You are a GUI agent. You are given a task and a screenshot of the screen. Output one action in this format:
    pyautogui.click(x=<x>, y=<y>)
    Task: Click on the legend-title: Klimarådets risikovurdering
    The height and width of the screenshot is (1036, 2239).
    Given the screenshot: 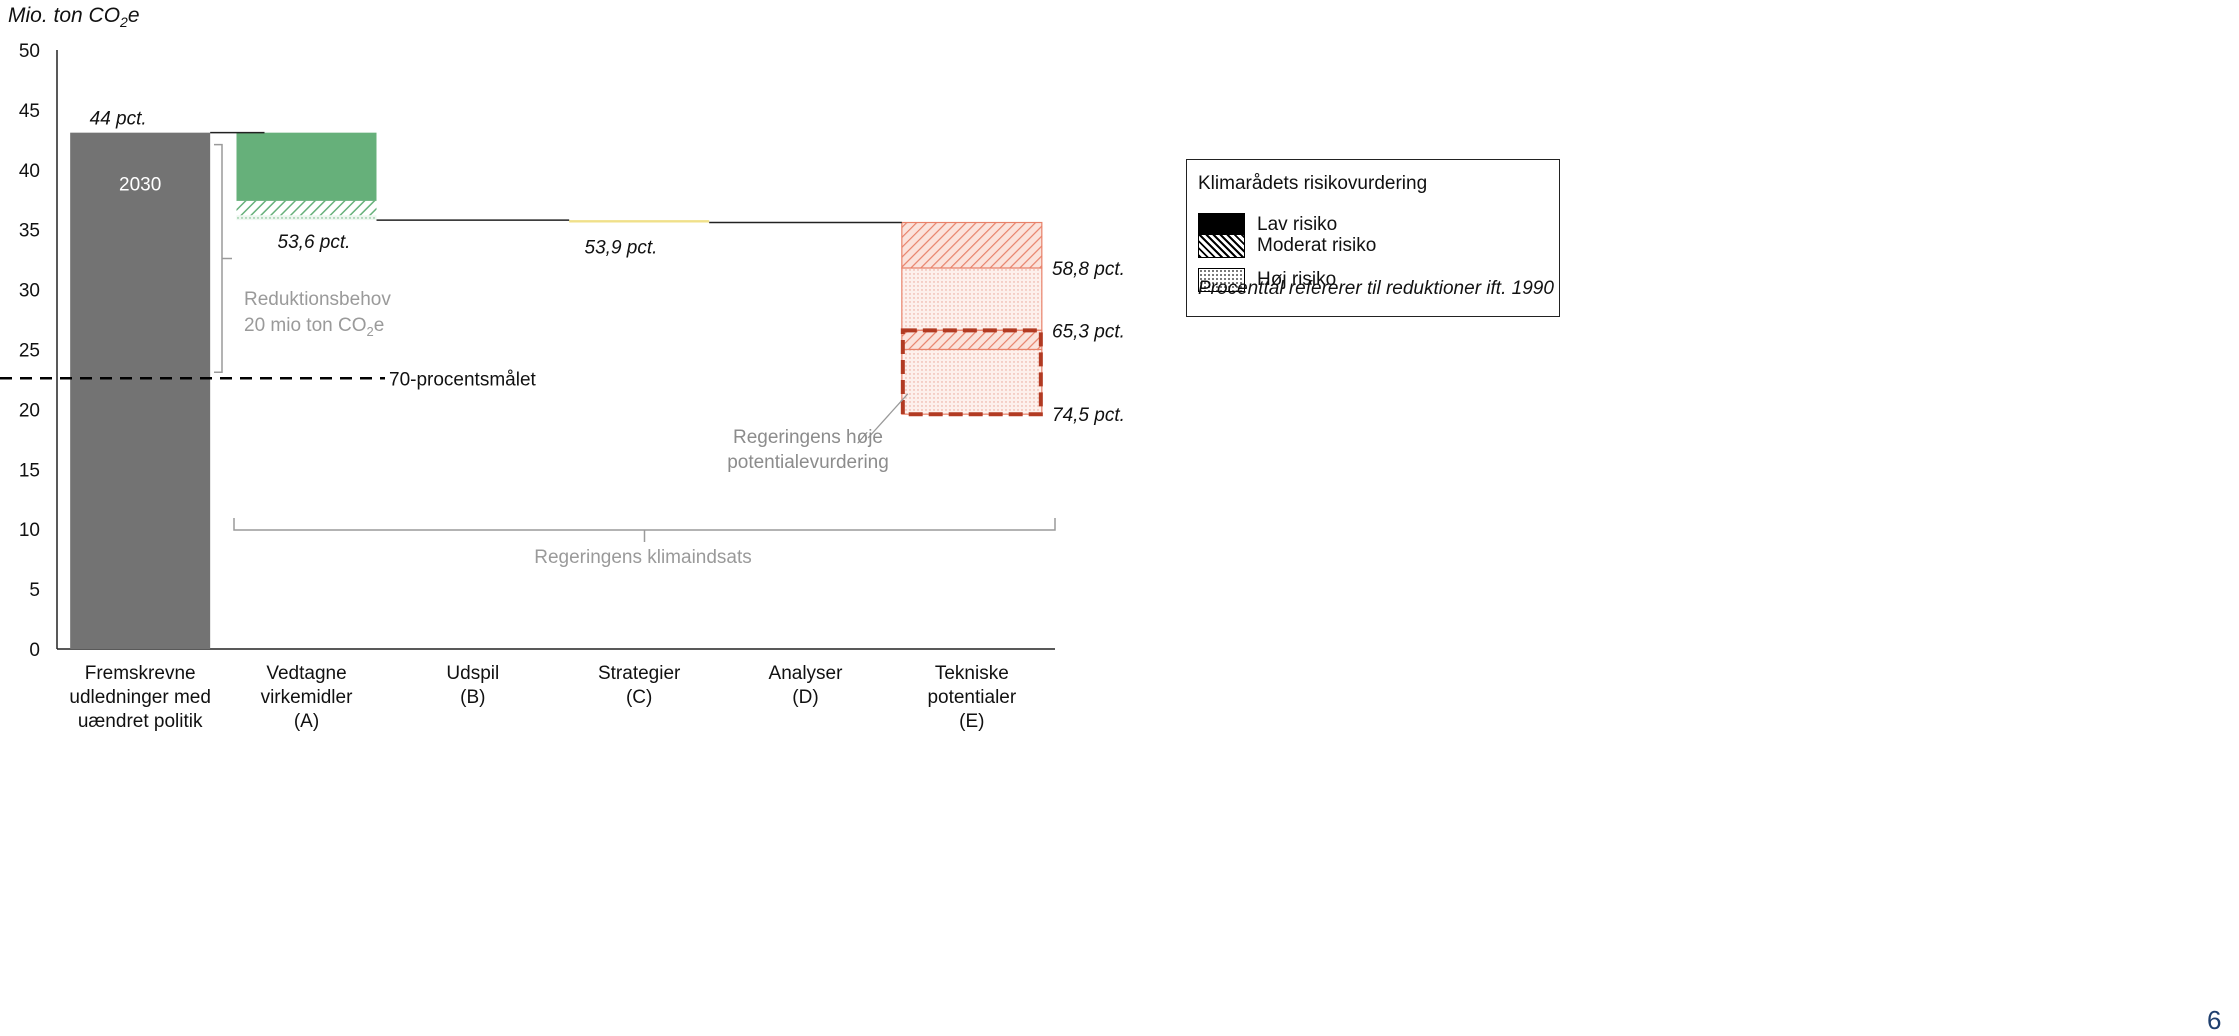 What is the action you would take?
    pyautogui.click(x=1313, y=183)
    